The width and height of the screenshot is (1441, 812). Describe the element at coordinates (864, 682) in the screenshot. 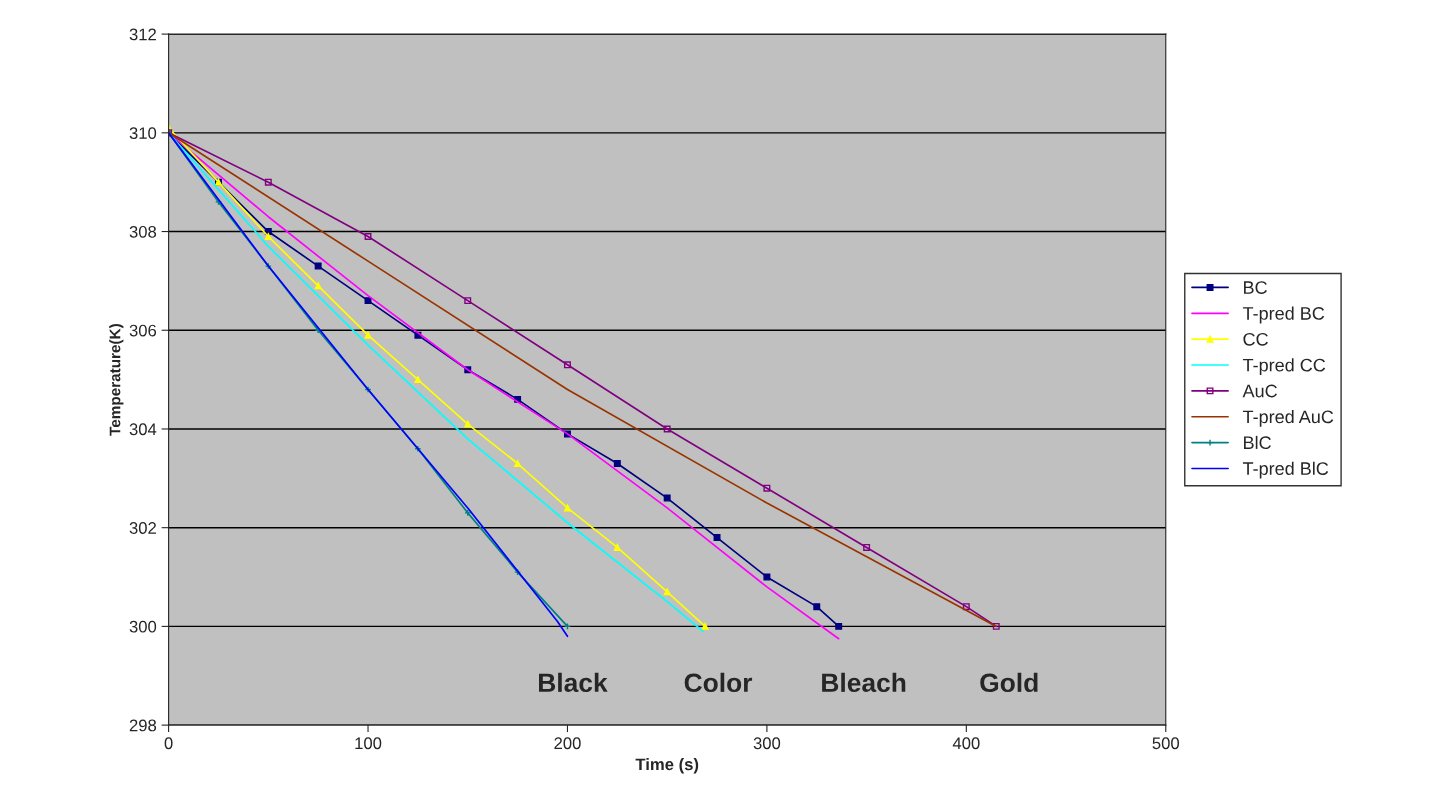

I see `annotation: Bleach` at that location.